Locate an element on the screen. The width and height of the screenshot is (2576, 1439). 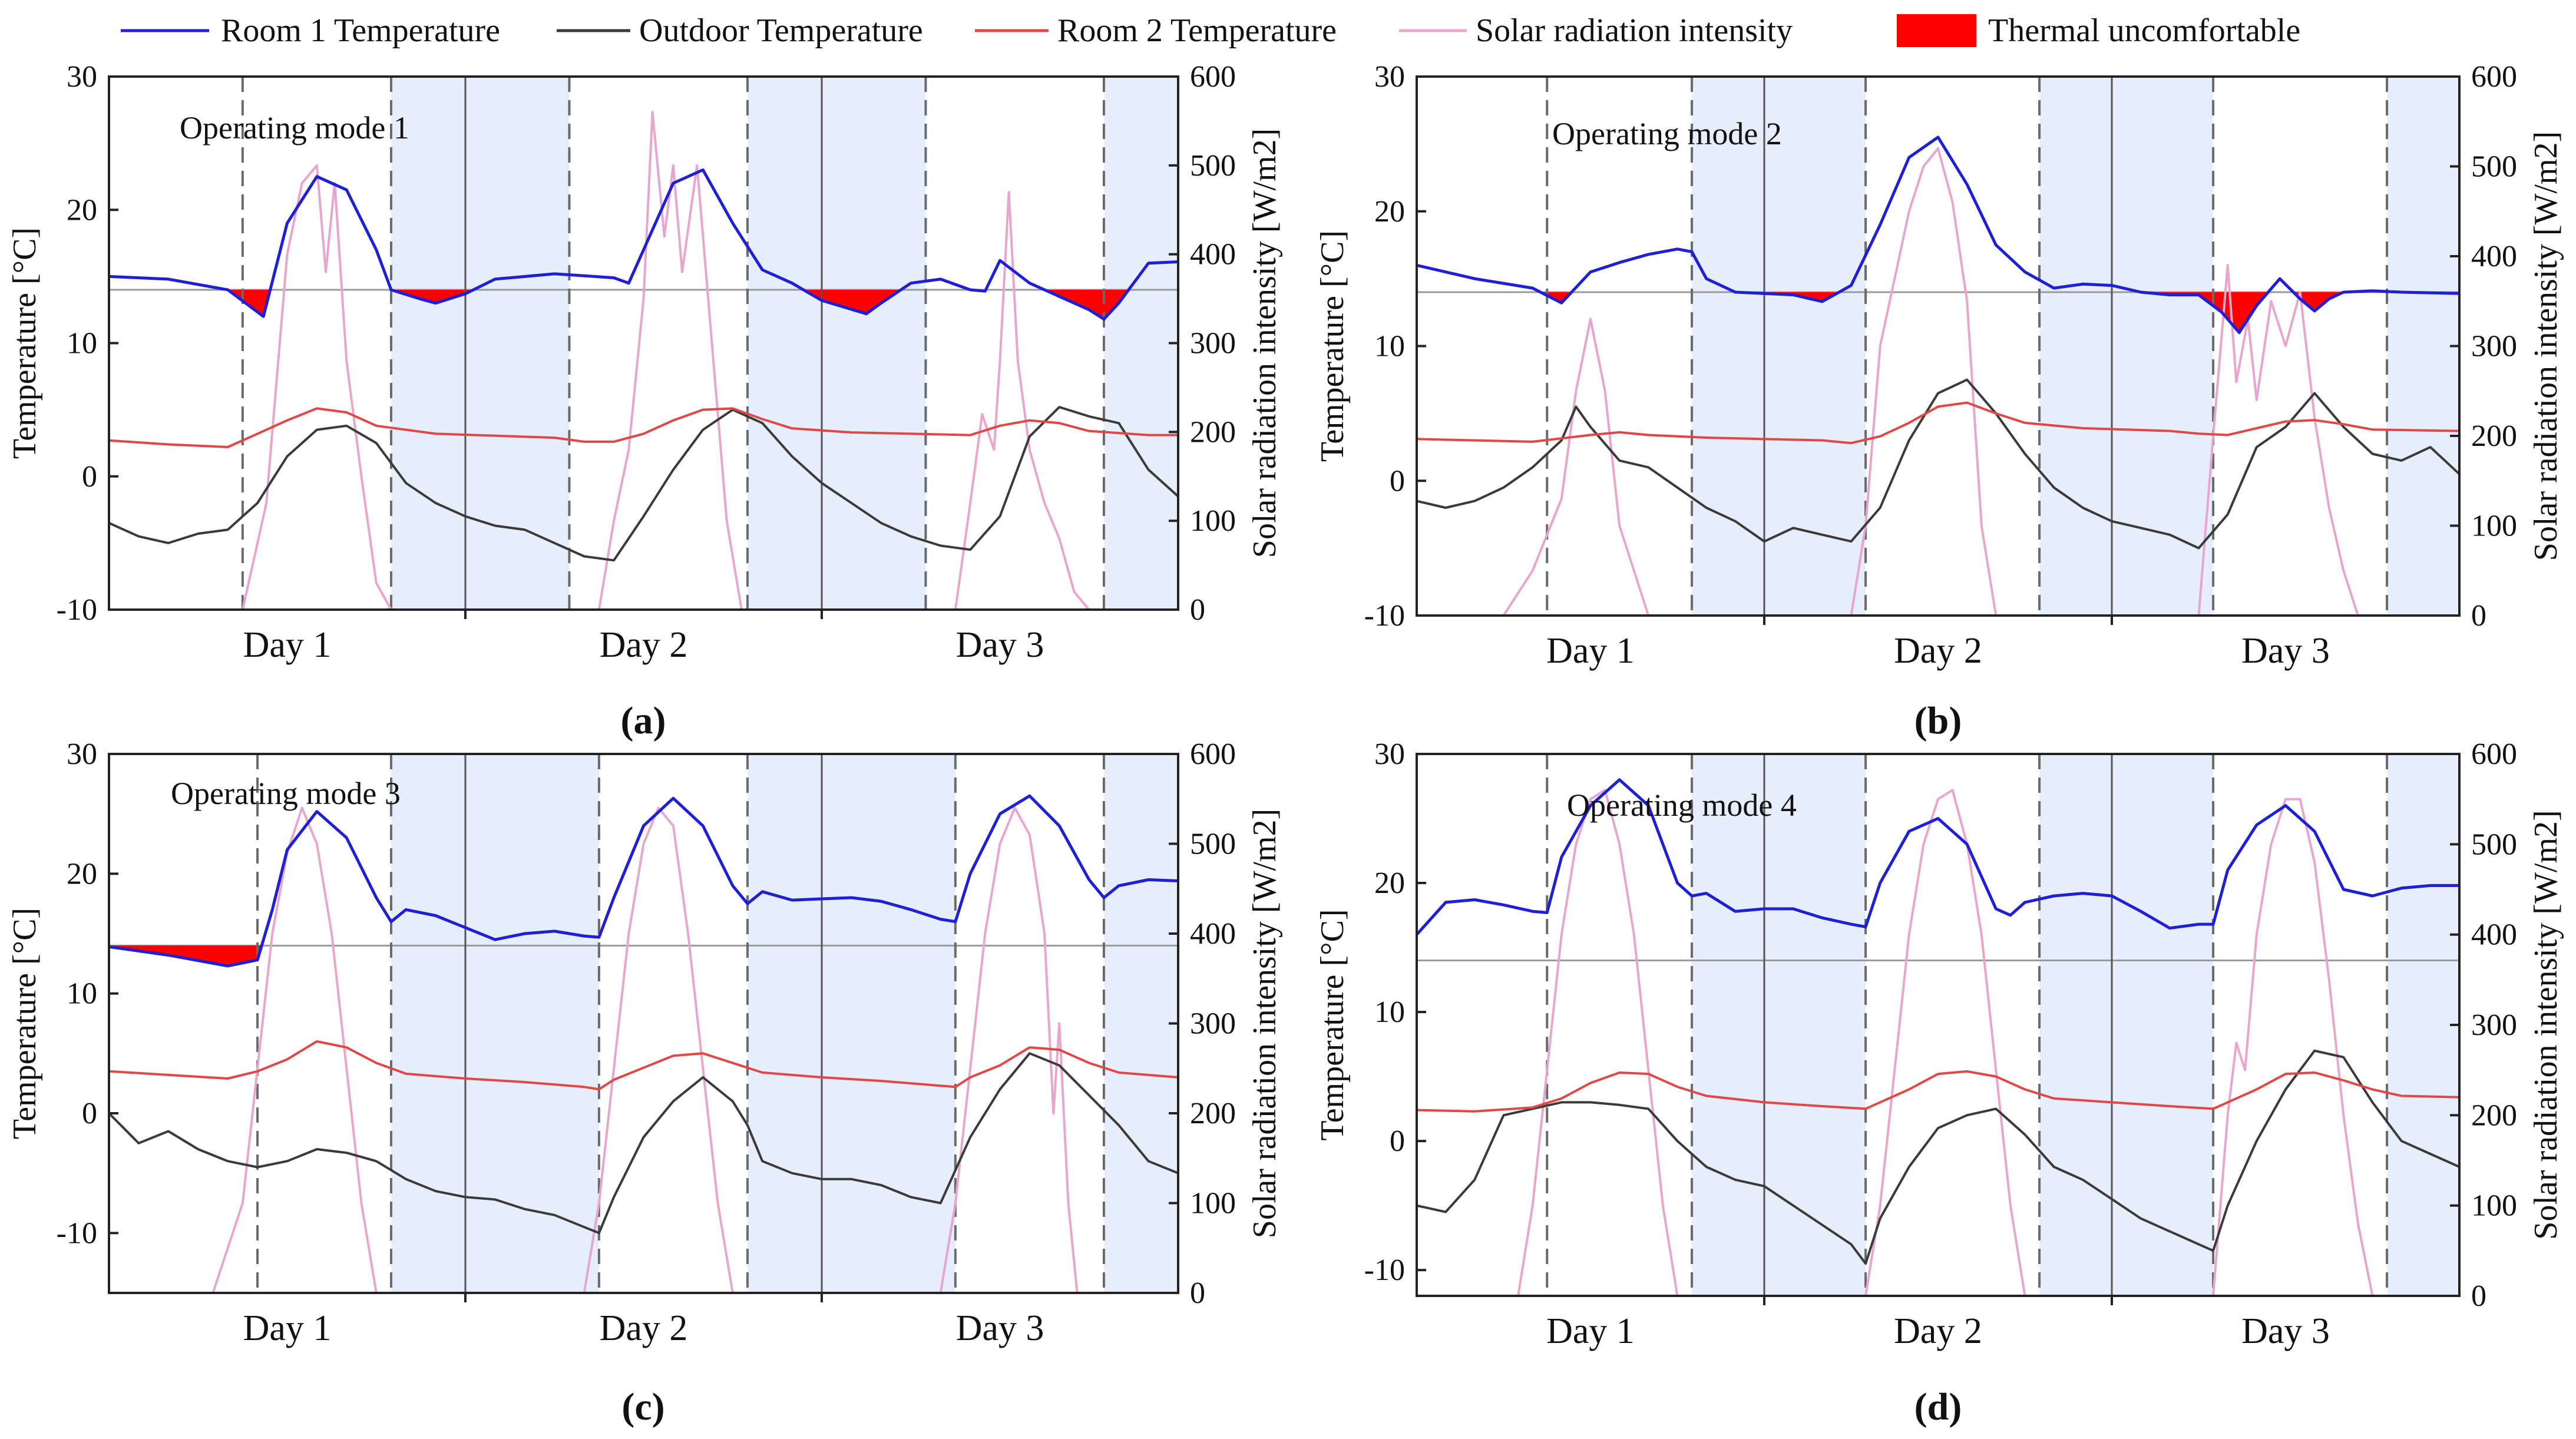
x-category-a-0: Day 1 is located at coordinates (287, 645).